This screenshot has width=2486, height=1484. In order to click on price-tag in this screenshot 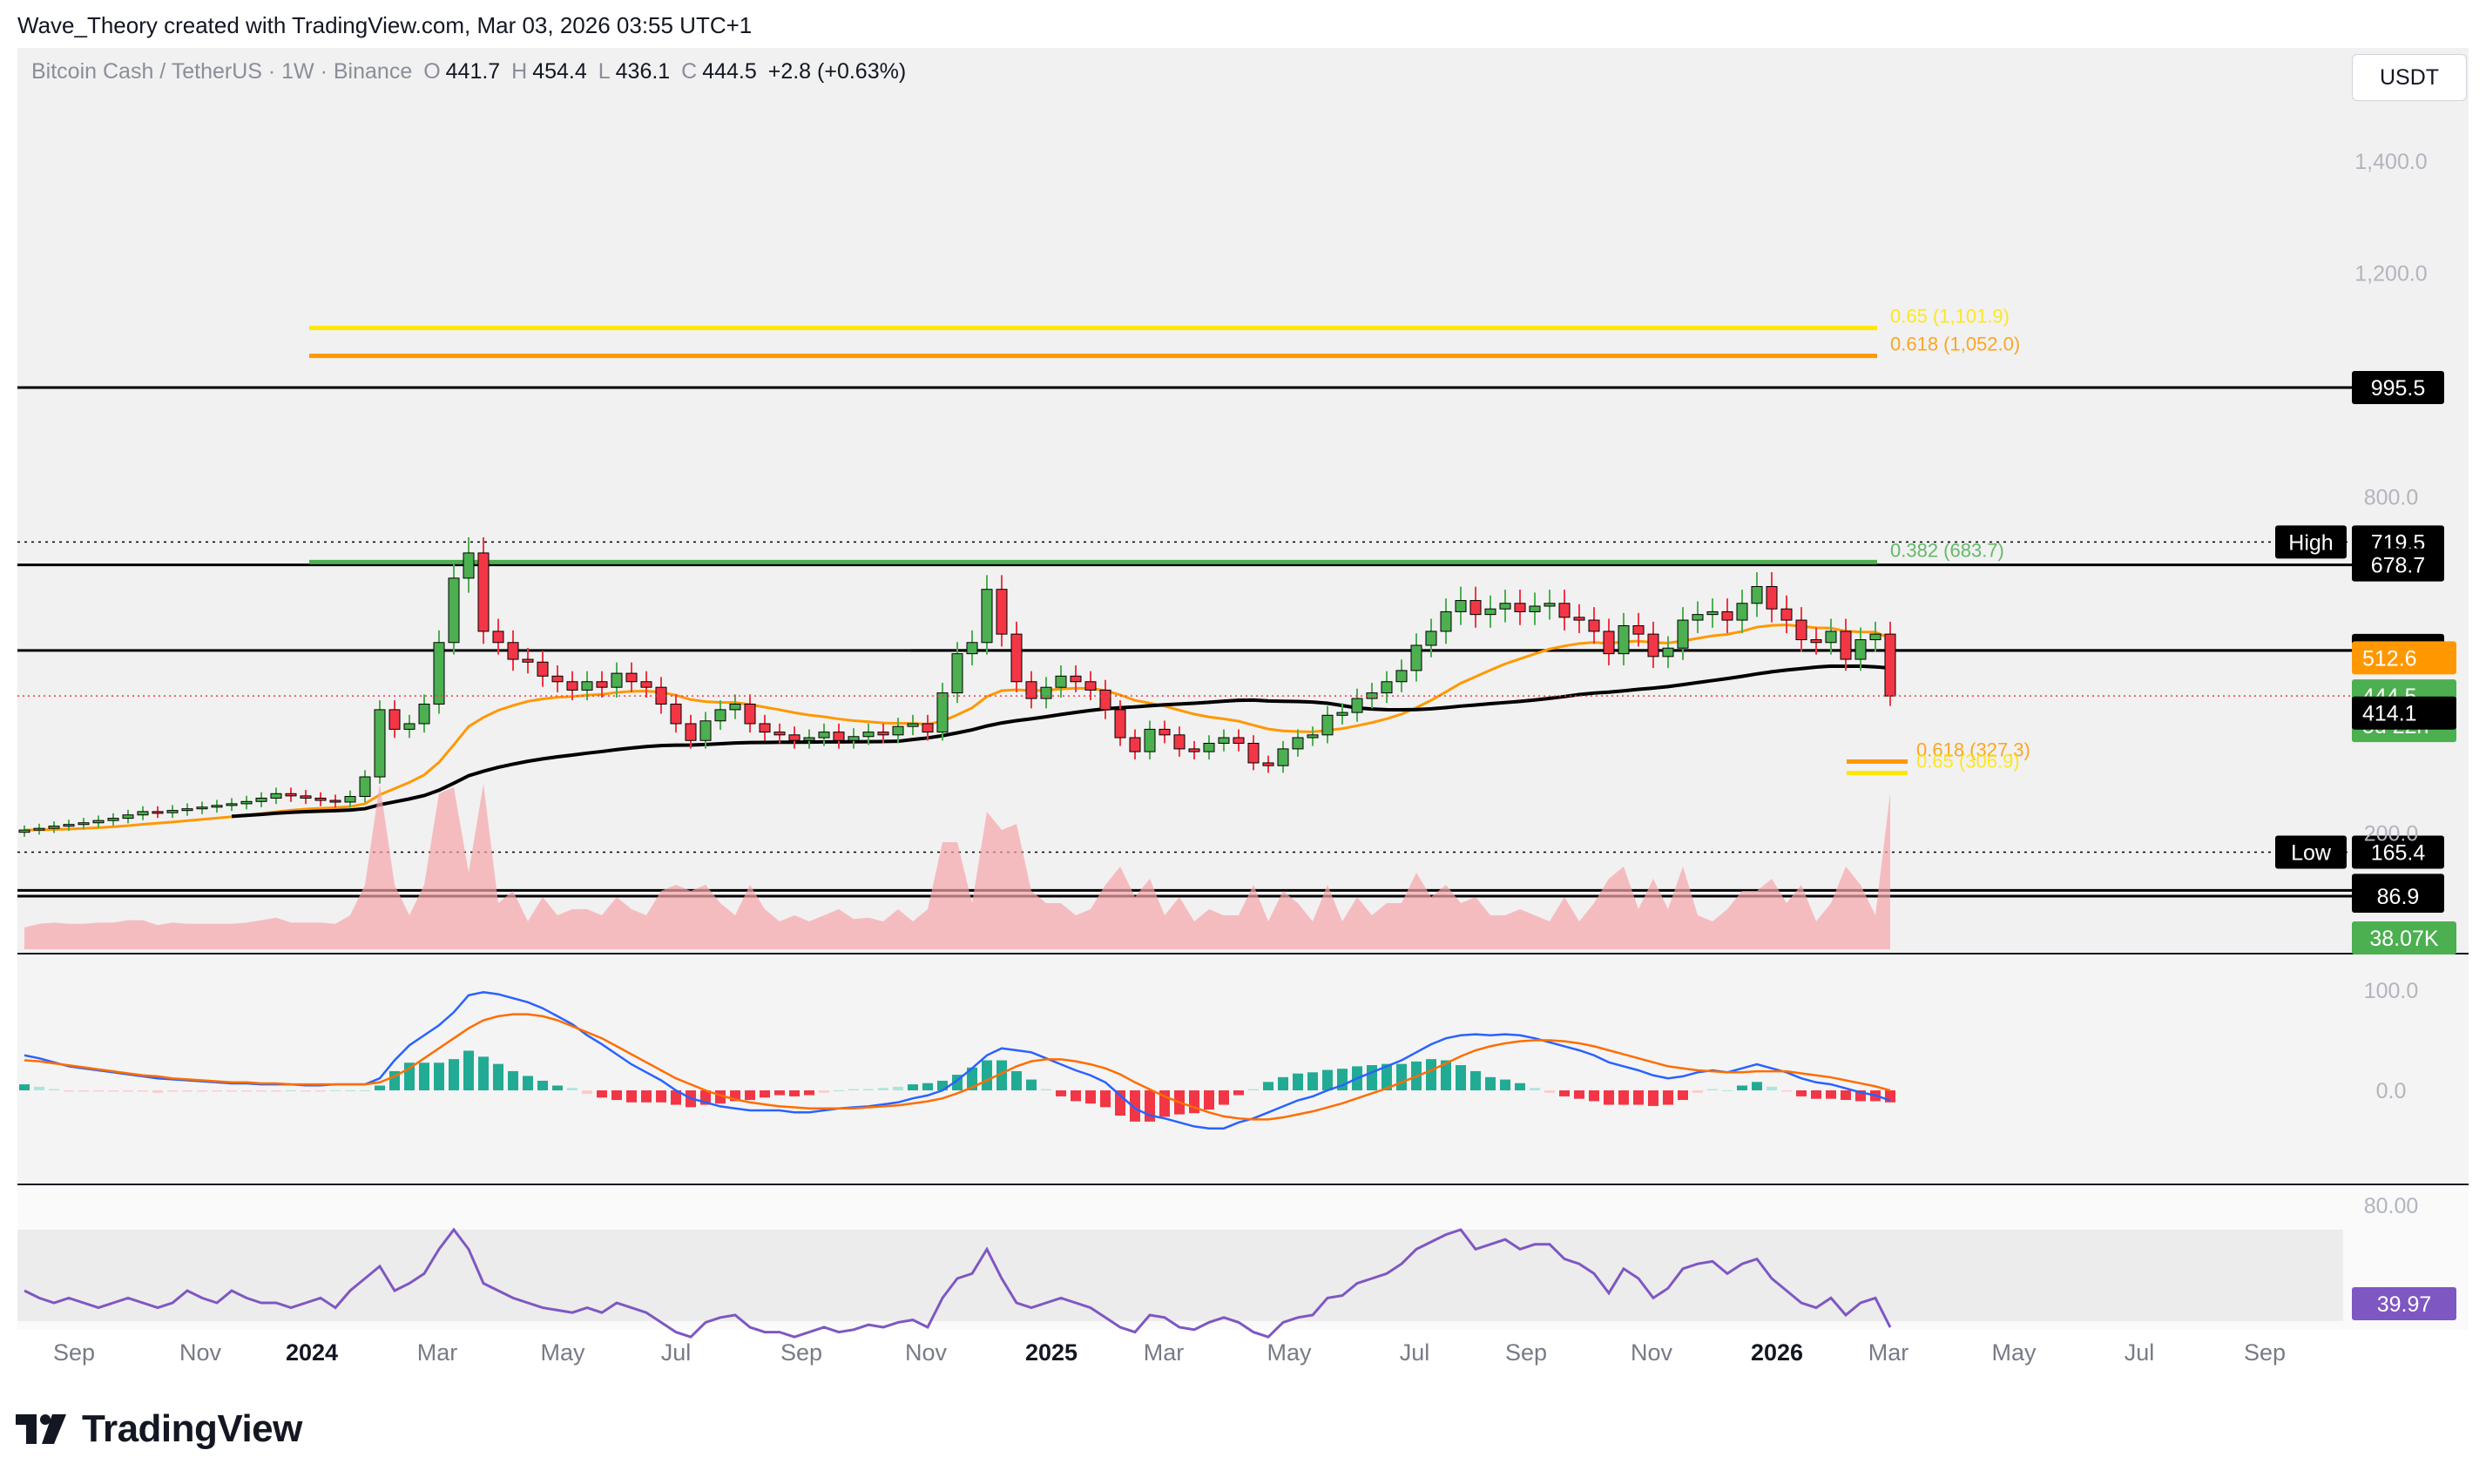, I will do `click(2404, 713)`.